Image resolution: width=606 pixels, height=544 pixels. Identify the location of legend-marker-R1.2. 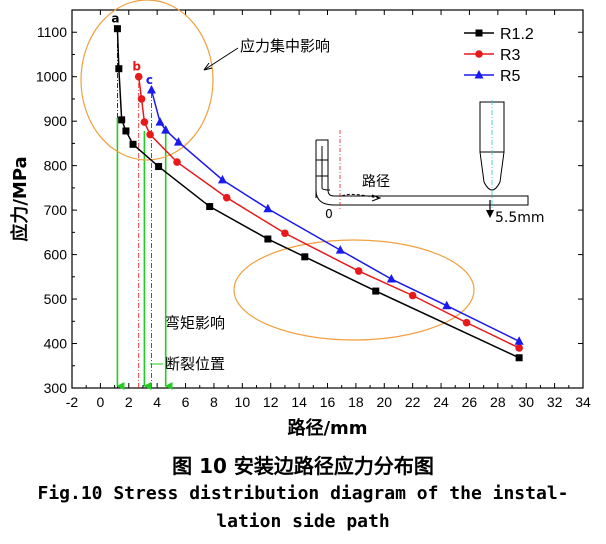
(479, 33).